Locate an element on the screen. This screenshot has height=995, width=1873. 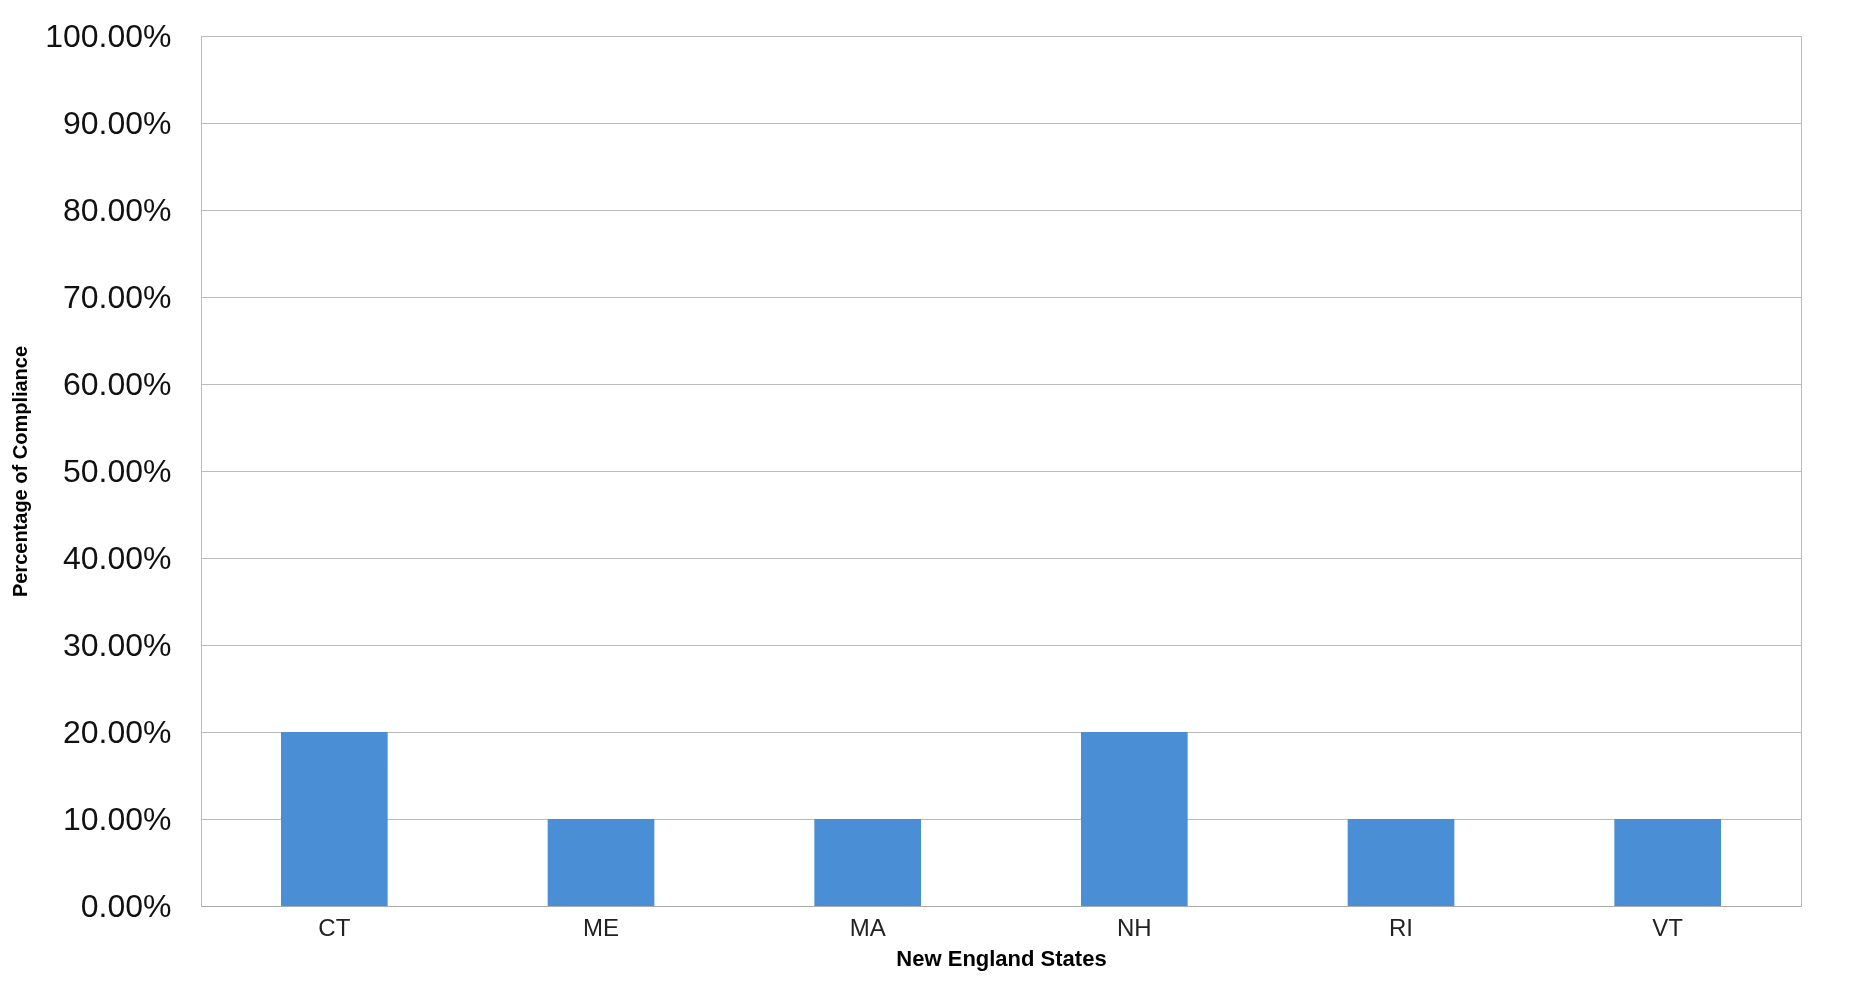
y-tick-label: 60.00% is located at coordinates (117, 383).